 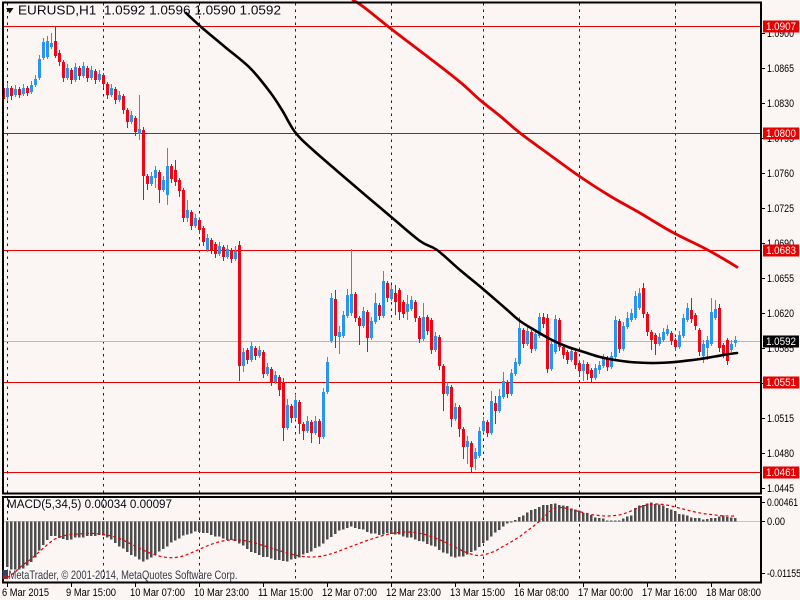 I want to click on svg-text: 9 Mar 15:00, so click(x=91, y=593).